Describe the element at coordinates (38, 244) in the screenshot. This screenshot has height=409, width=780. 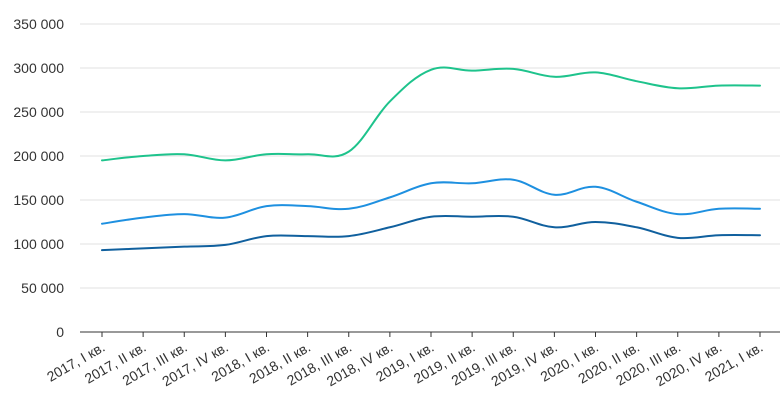
I see `y-tick-label: 100 000` at that location.